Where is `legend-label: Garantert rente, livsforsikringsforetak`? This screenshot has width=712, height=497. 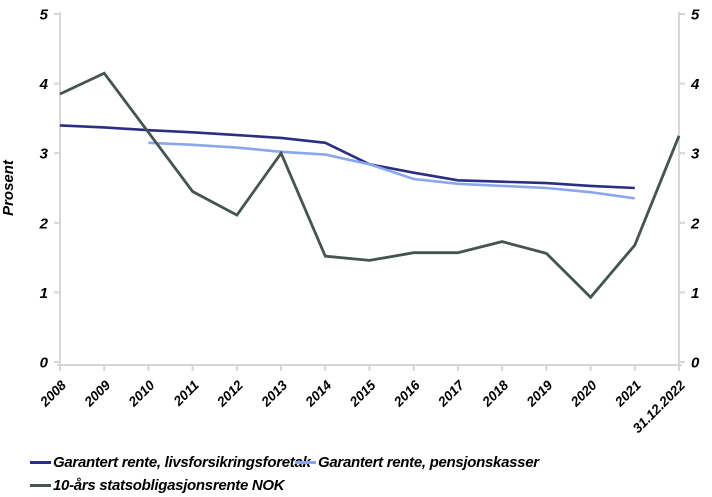 legend-label: Garantert rente, livsforsikringsforetak is located at coordinates (182, 462).